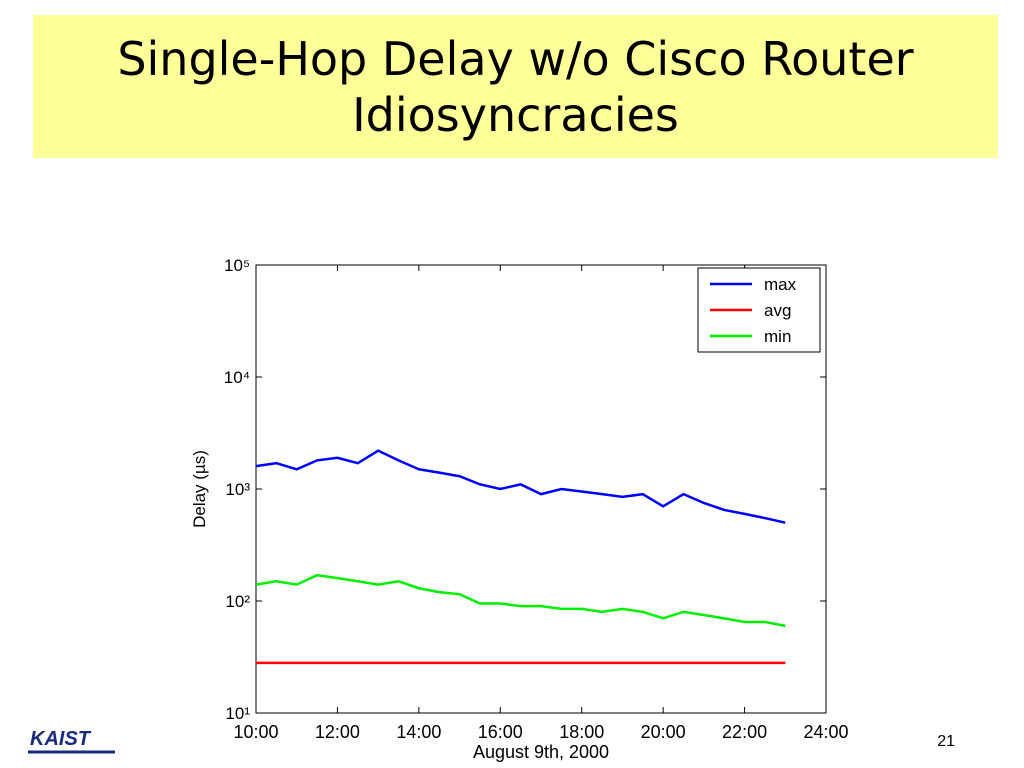 The height and width of the screenshot is (768, 1024). I want to click on y-tick-label: 10⁵, so click(237, 265).